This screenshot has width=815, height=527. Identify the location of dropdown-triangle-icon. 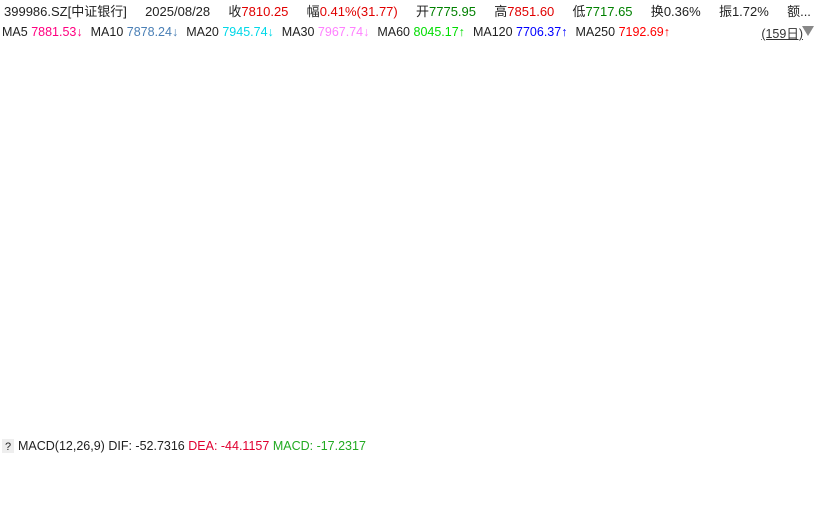
(808, 31).